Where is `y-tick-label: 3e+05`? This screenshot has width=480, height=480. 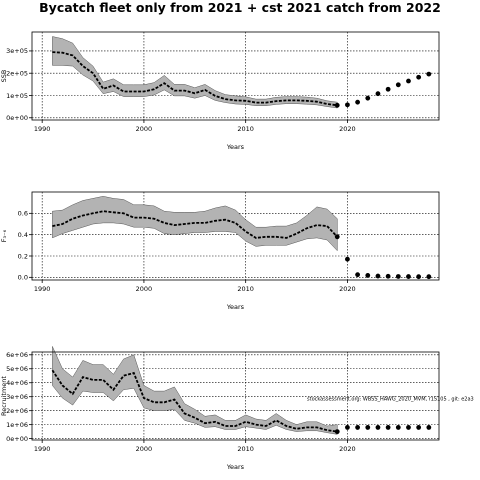
y-tick-label: 3e+05 is located at coordinates (17, 51).